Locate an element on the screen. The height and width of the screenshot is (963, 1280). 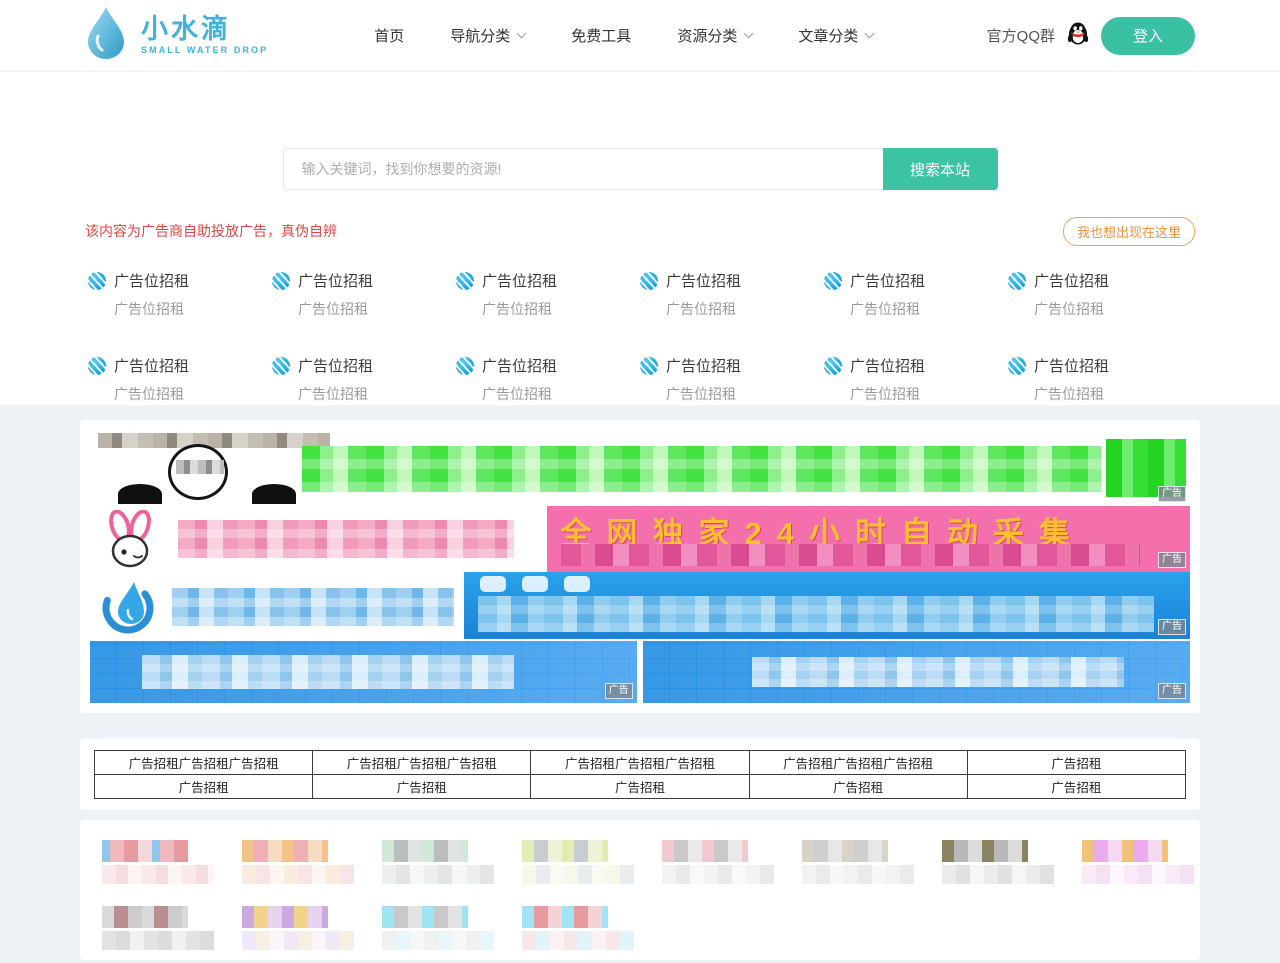
nav-item-home: 首页 is located at coordinates (389, 36).